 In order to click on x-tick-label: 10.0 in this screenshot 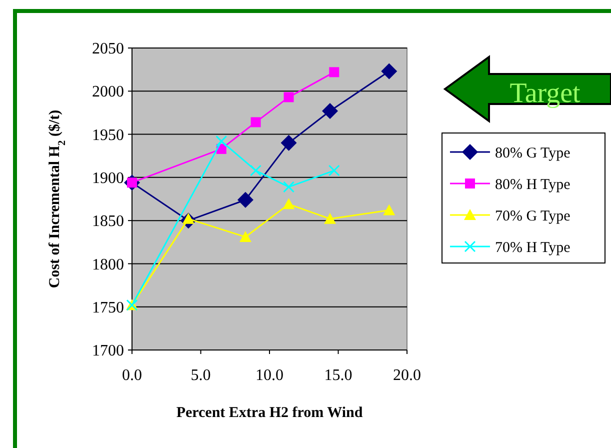, I will do `click(270, 375)`.